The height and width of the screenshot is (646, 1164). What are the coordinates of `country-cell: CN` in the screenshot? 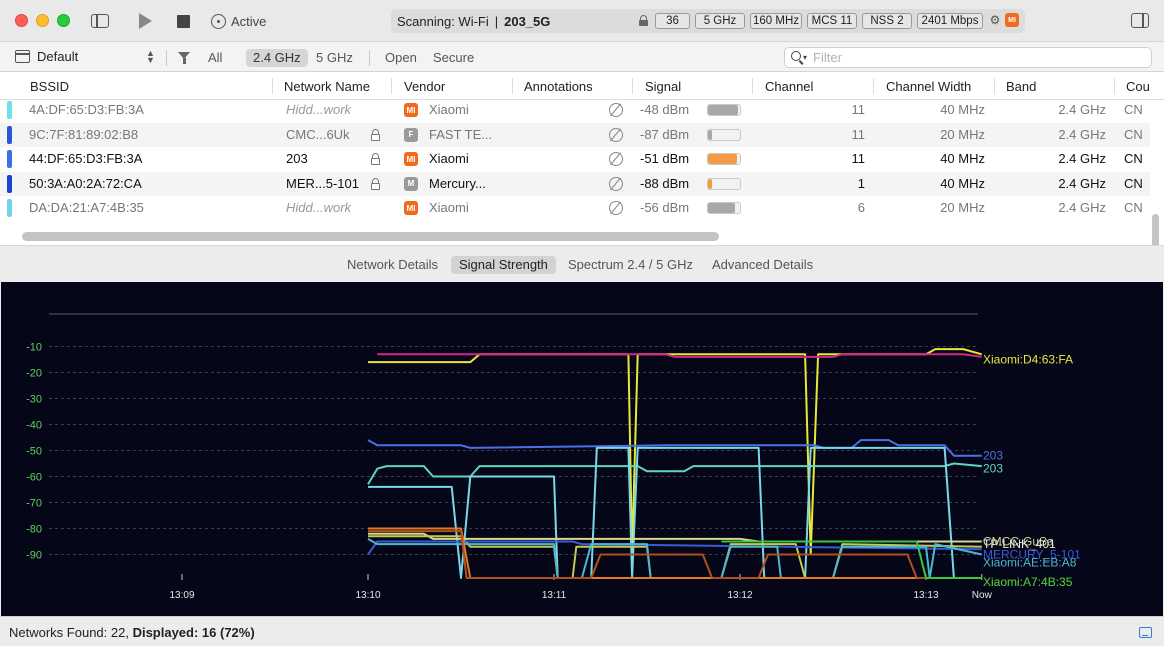 It's located at (1133, 183).